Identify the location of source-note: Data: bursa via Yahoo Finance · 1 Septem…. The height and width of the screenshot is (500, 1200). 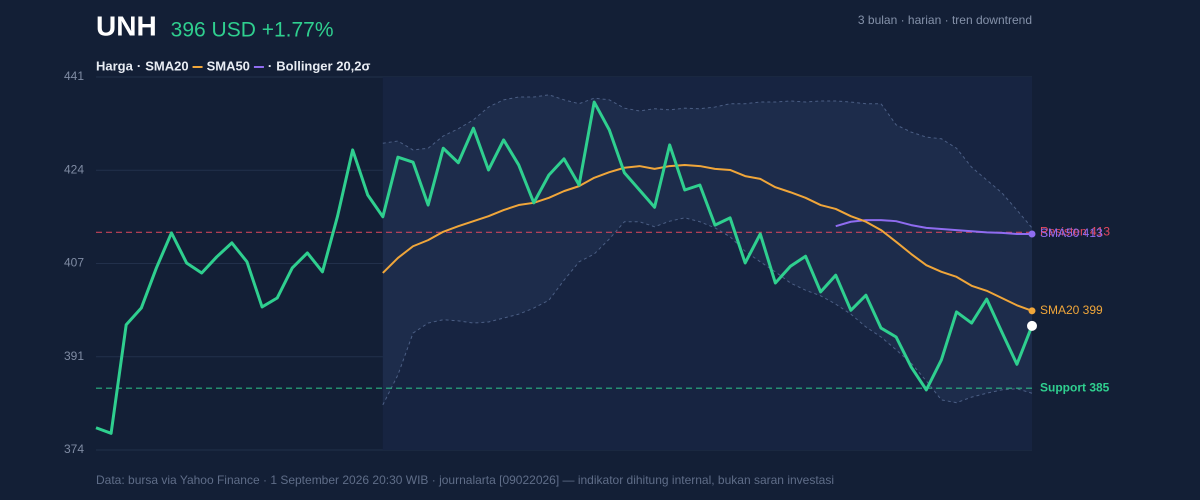
(465, 480).